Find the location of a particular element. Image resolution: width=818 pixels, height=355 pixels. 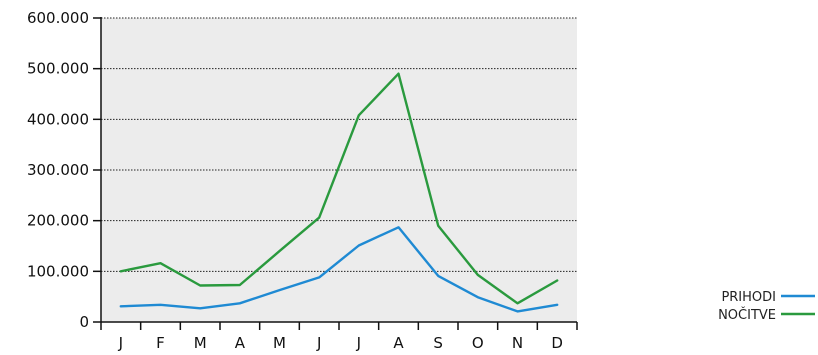

y-tick-label-0: 0 is located at coordinates (84, 322).